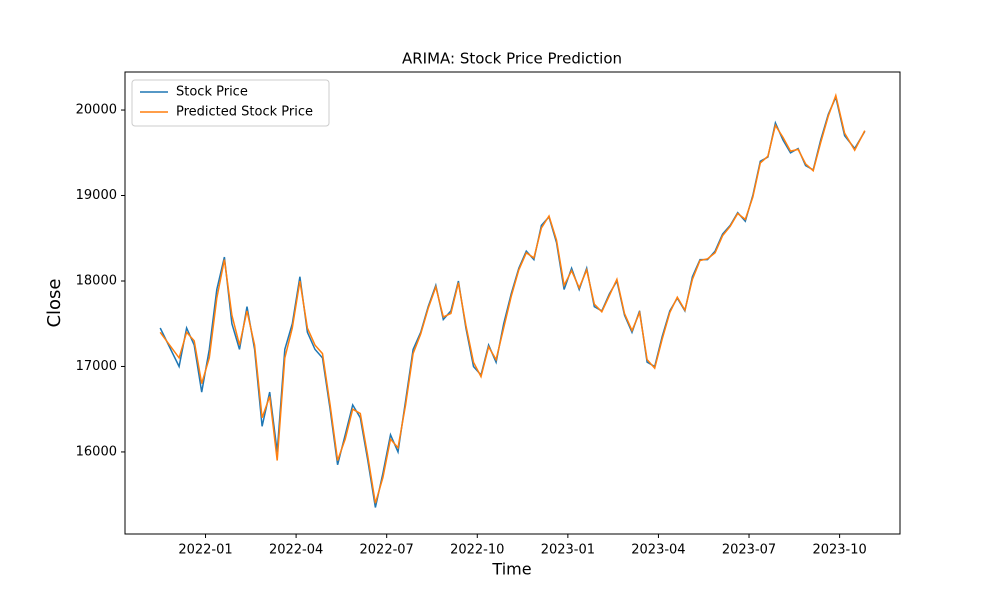 The width and height of the screenshot is (1000, 604). What do you see at coordinates (387, 550) in the screenshot?
I see `x-tick-label: 2022-07` at bounding box center [387, 550].